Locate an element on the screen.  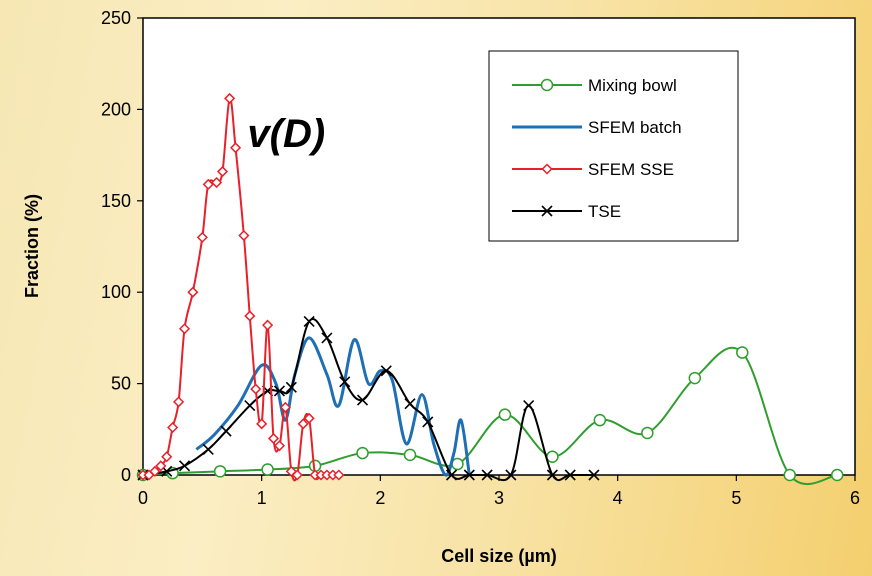
annotation-vd: v(D) is located at coordinates (286, 134).